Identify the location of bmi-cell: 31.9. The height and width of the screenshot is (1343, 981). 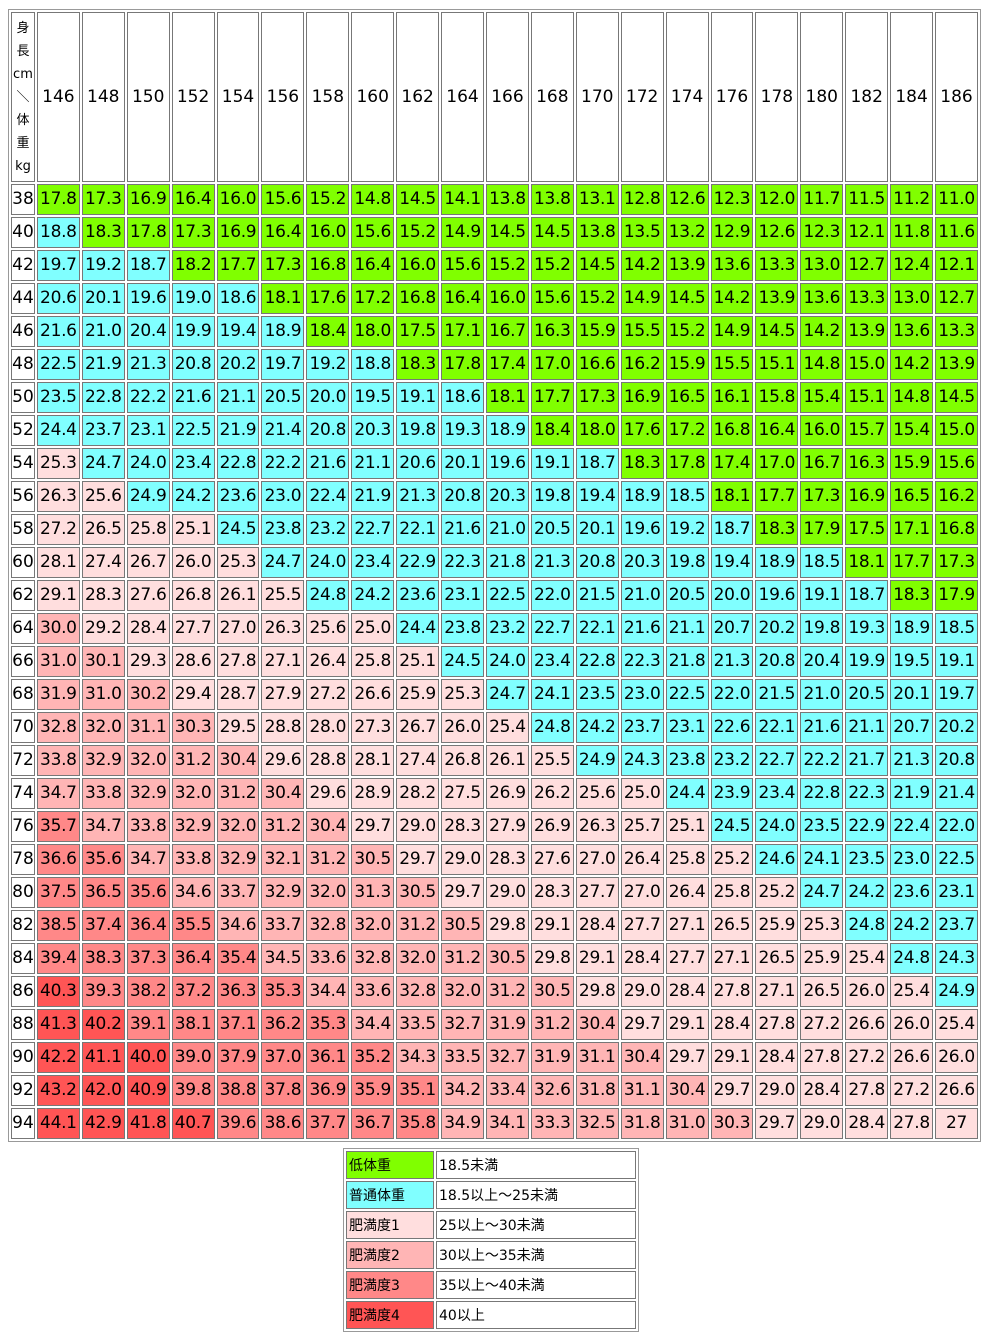
(58, 694).